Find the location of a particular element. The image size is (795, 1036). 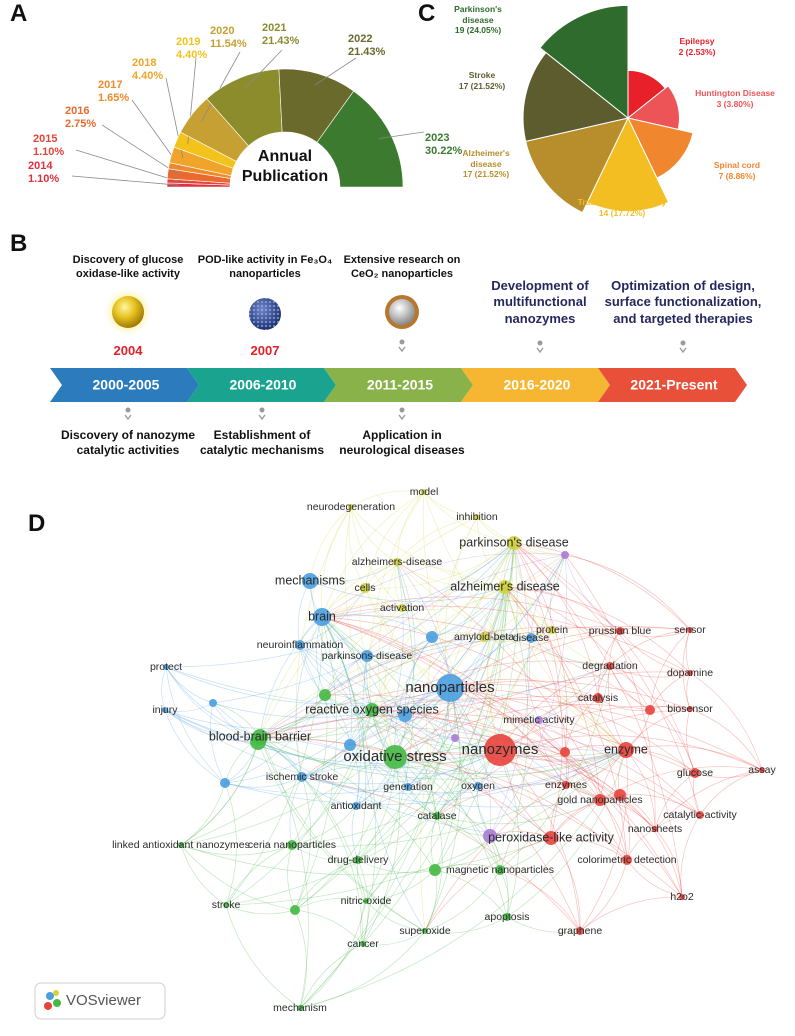

node-label: glucose is located at coordinates (695, 773).